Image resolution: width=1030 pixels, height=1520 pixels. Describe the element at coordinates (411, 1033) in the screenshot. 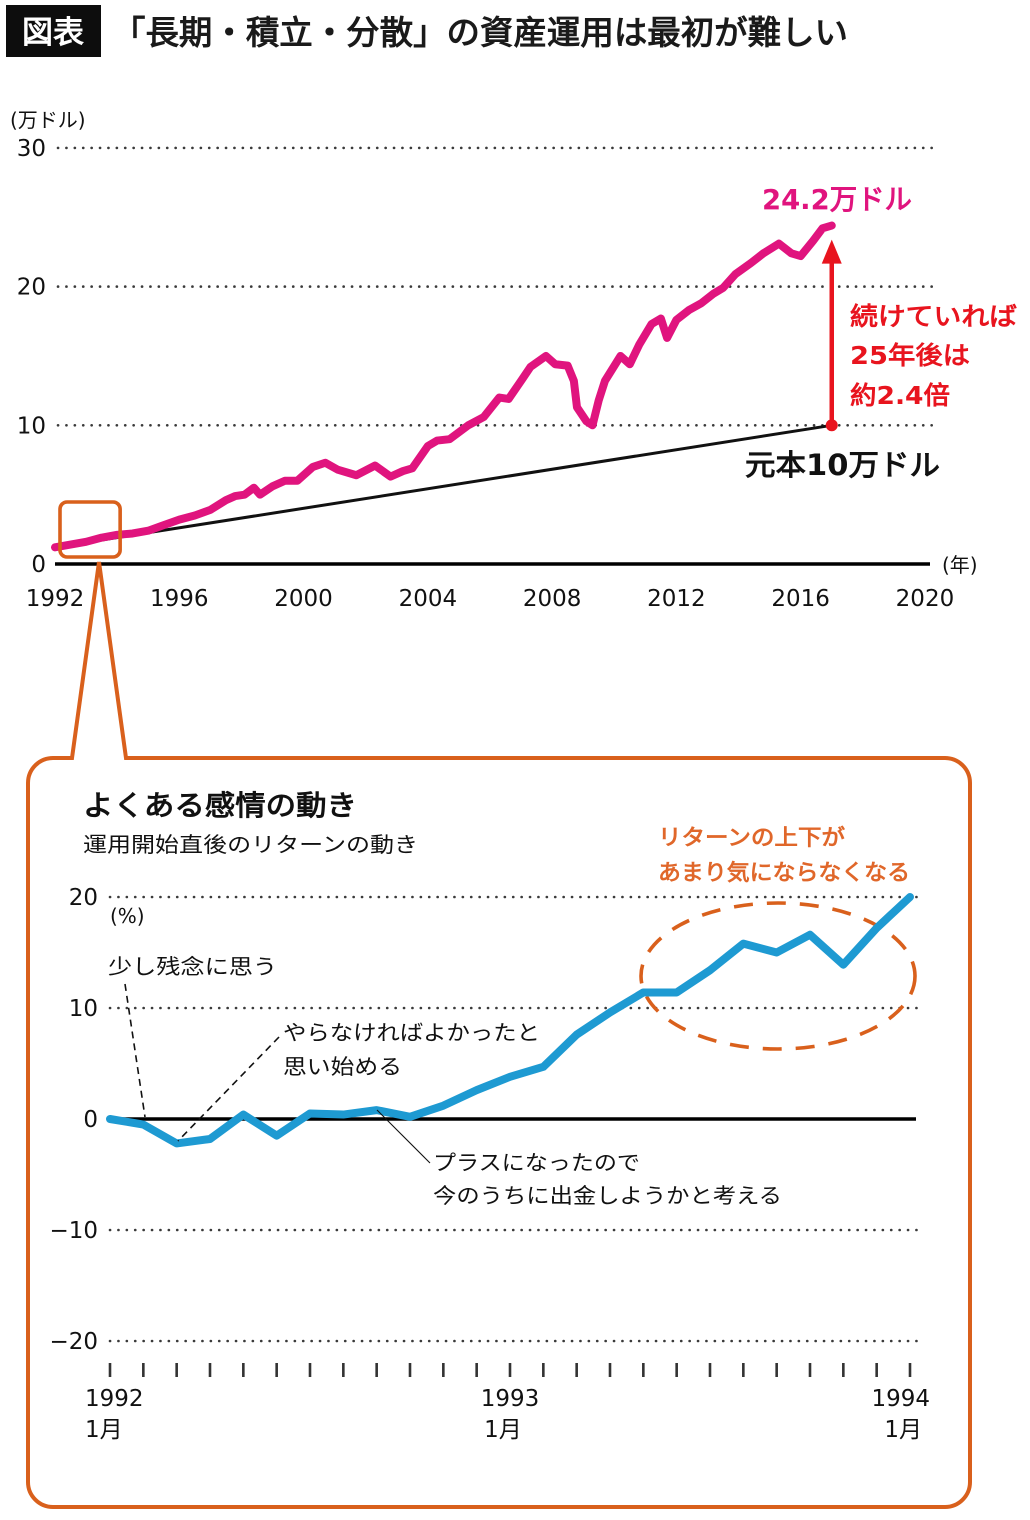

I see `annotation-regret-line-1: やらなければよかったと` at that location.